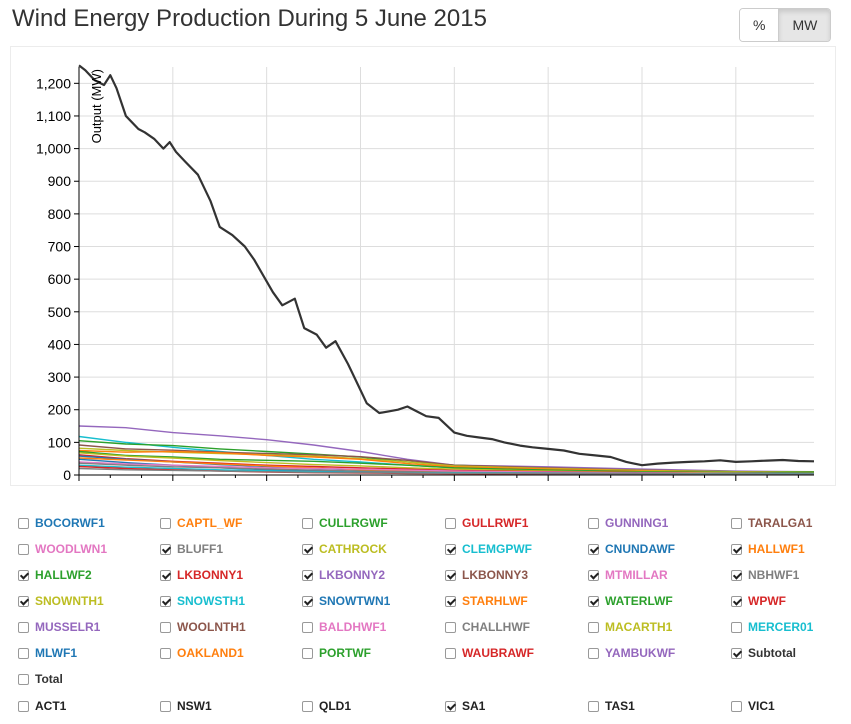 The height and width of the screenshot is (724, 851). I want to click on y-tick-label: 1,100, so click(53, 116).